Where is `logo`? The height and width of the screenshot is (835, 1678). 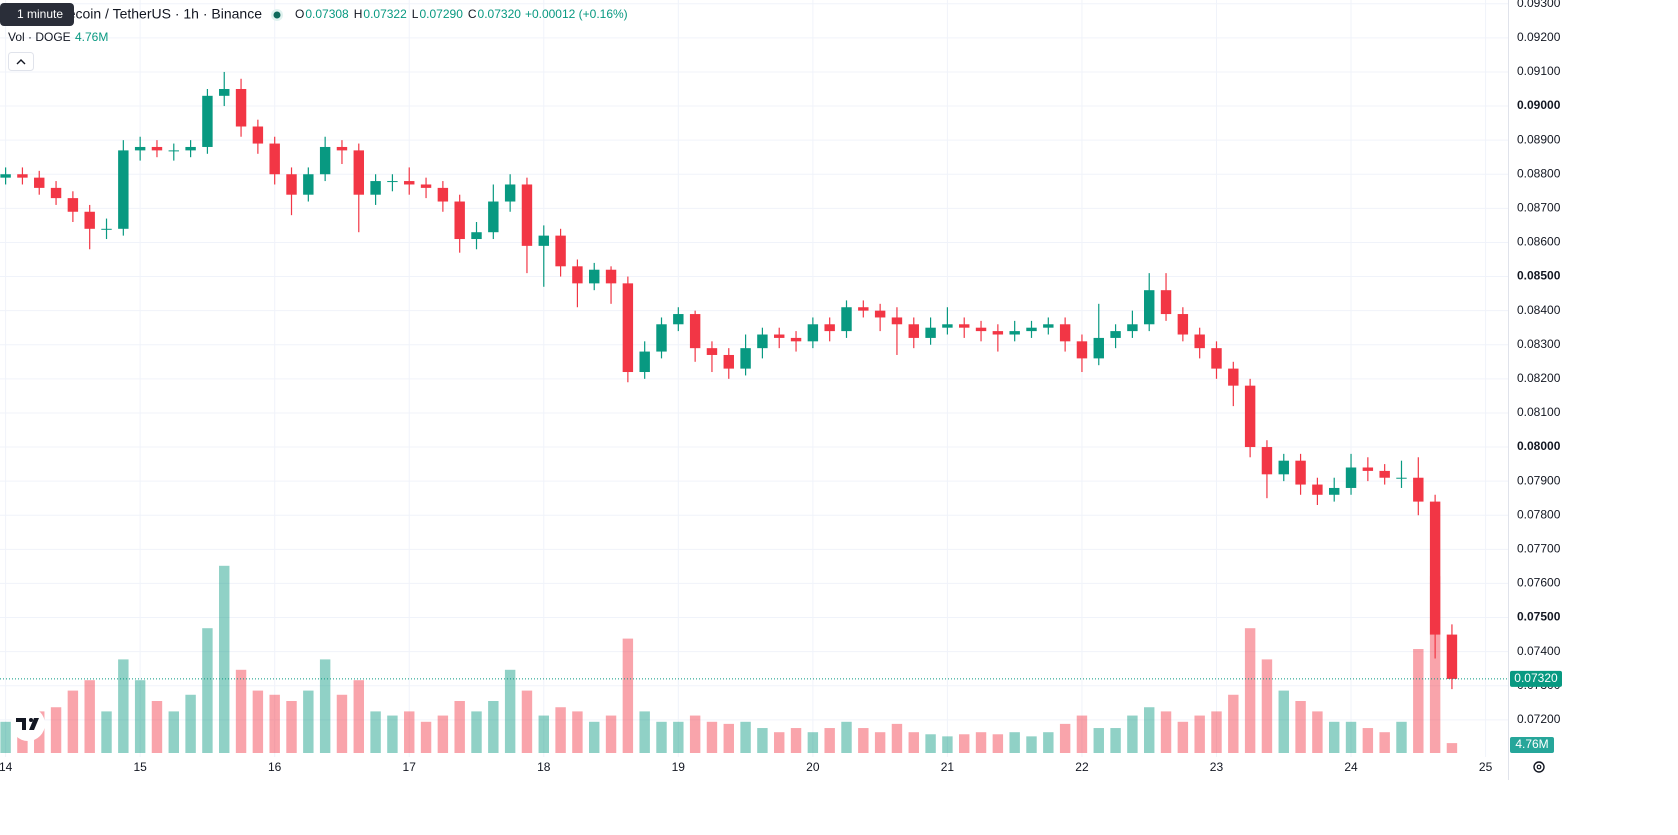 logo is located at coordinates (28, 724).